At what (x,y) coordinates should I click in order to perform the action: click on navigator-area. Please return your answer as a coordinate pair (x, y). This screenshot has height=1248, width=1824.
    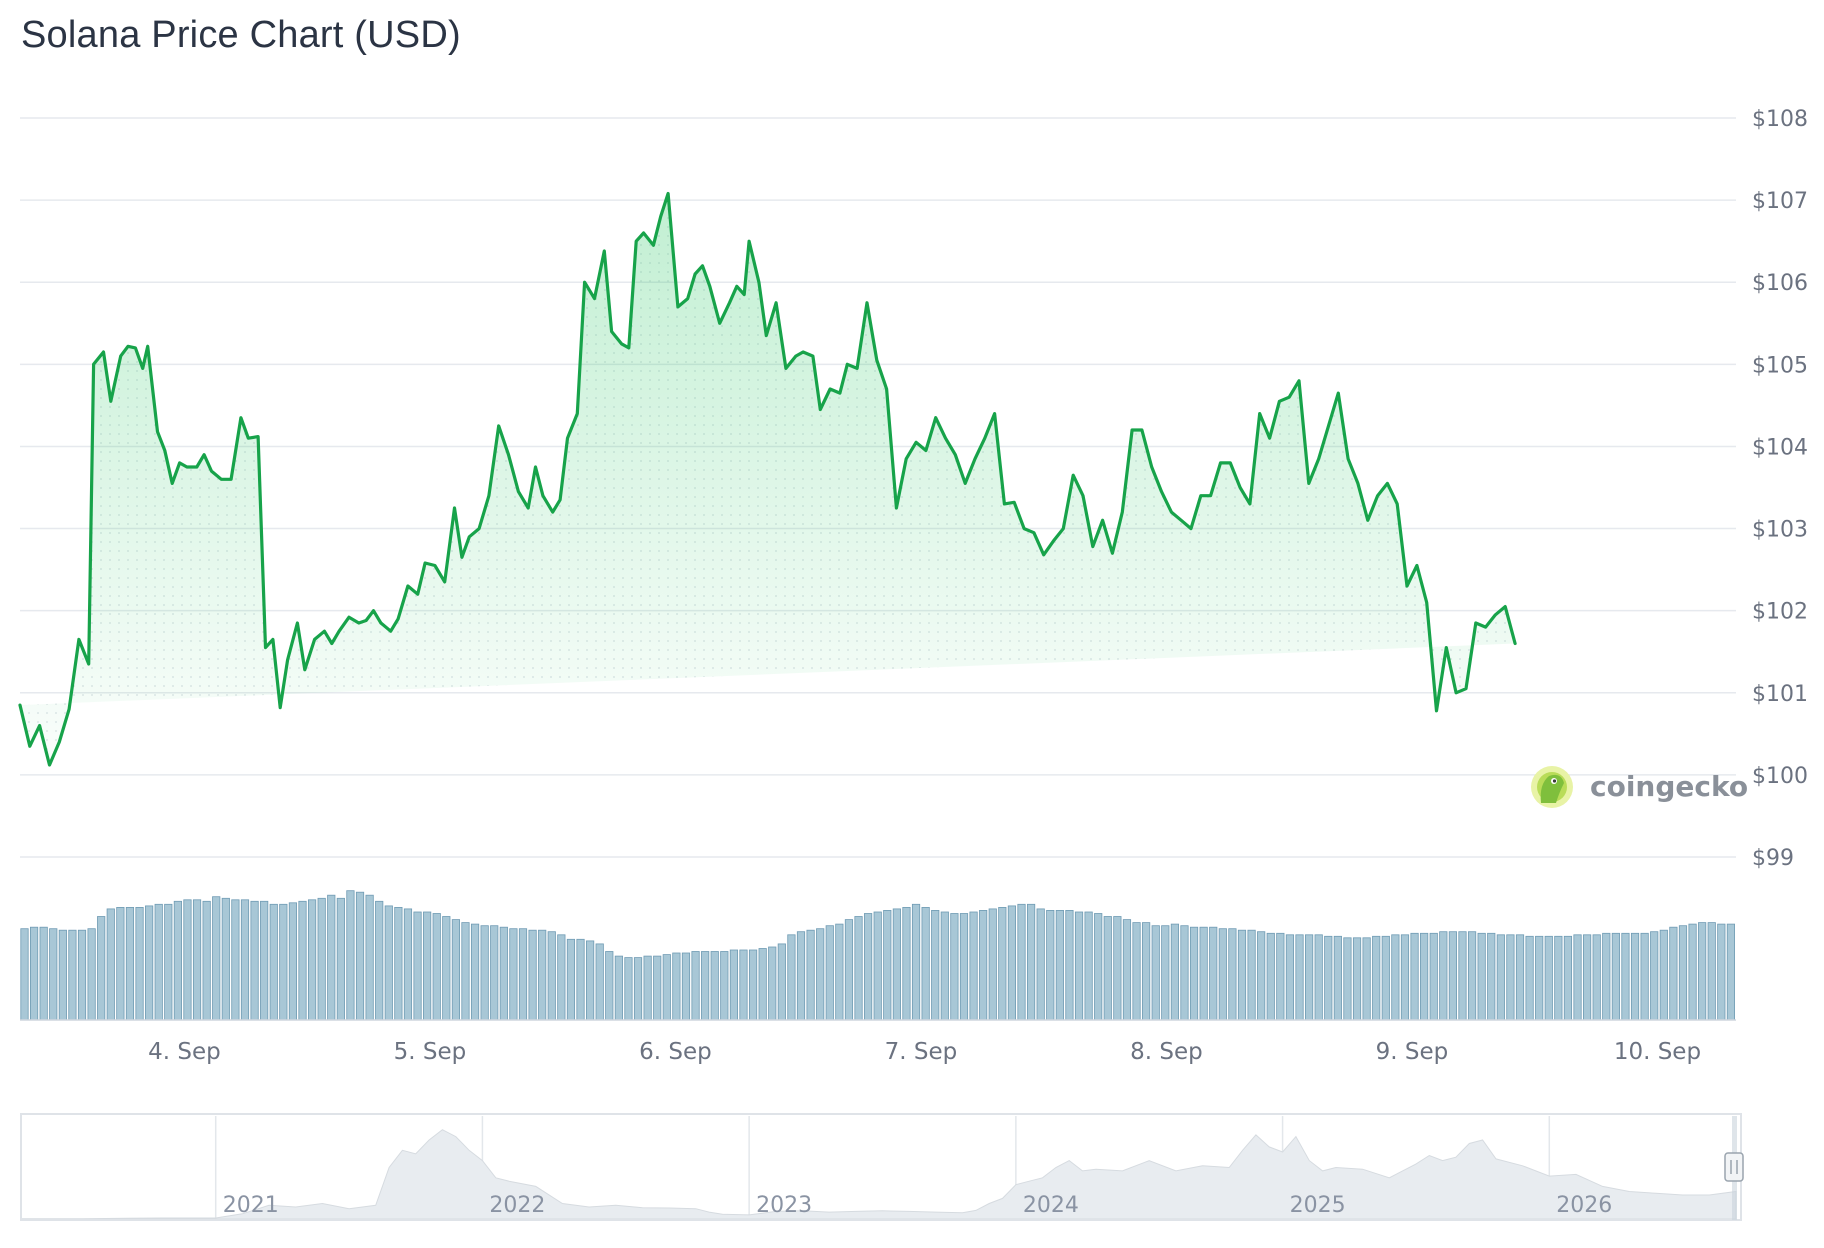
    Looking at the image, I should click on (878, 1168).